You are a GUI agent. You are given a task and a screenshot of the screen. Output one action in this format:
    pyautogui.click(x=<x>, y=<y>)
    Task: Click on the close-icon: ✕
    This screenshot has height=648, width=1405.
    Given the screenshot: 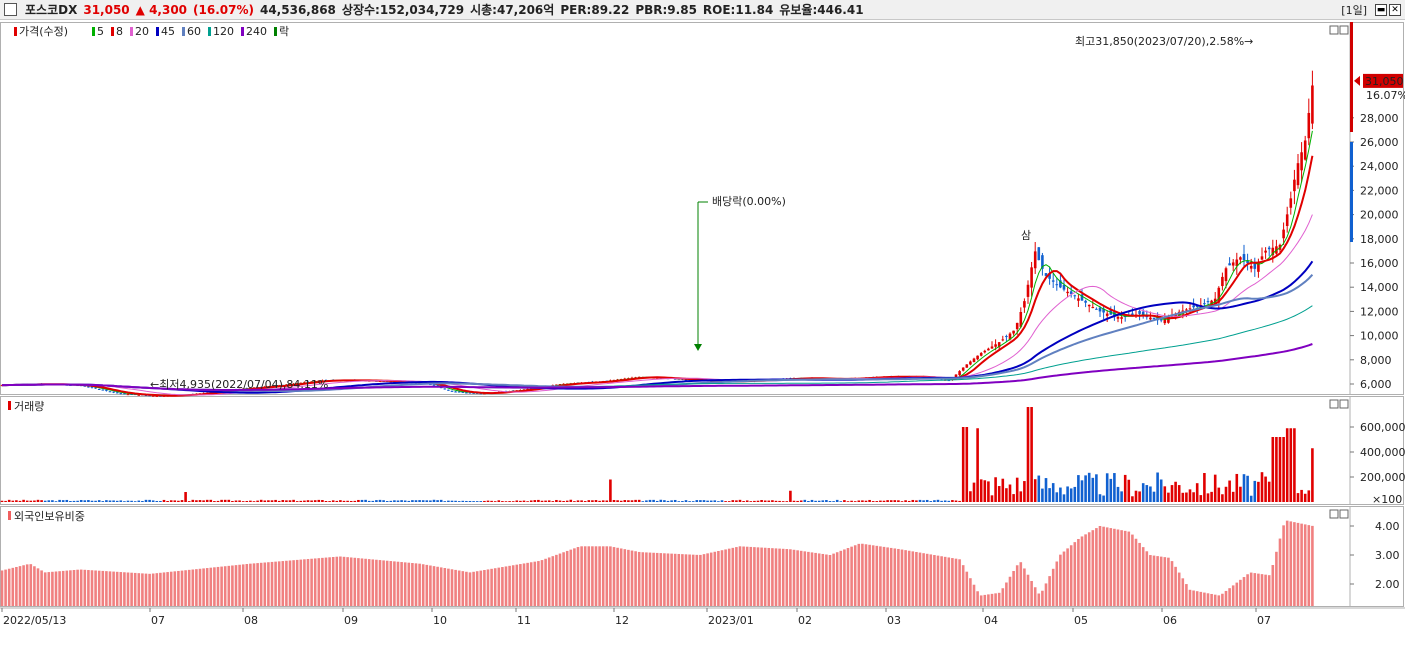 What is the action you would take?
    pyautogui.click(x=1395, y=10)
    